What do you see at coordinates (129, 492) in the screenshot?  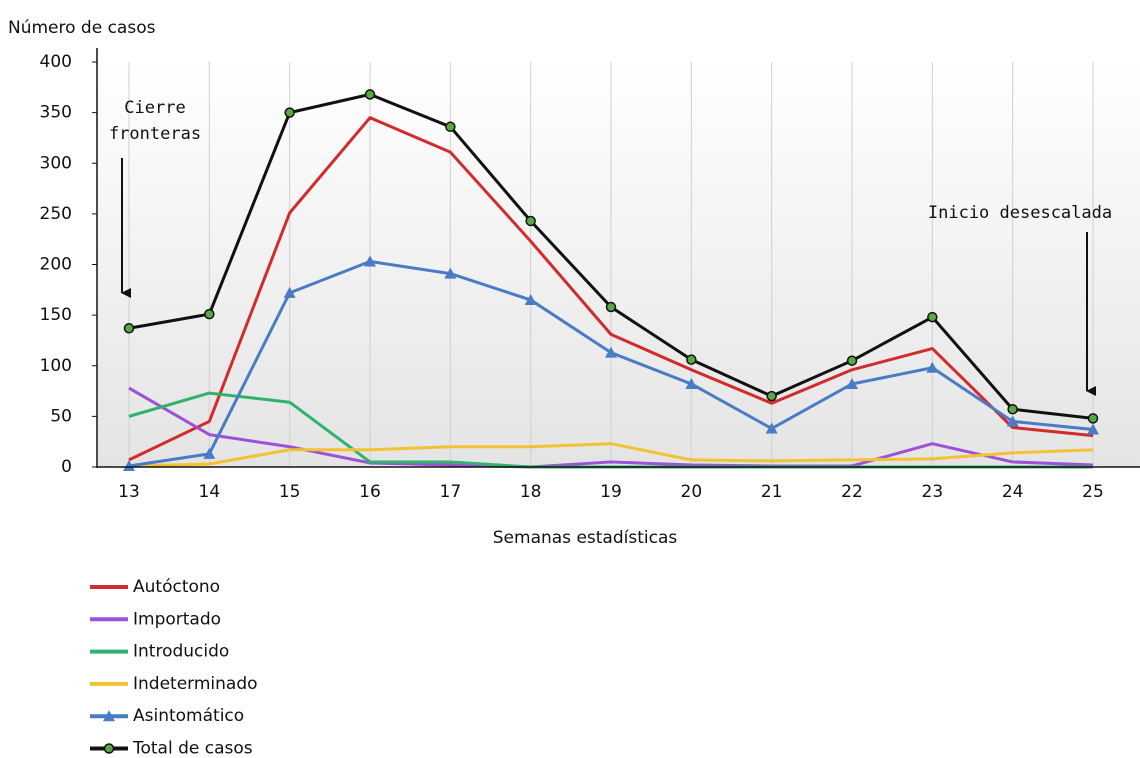 I see `x-tick-label: 13` at bounding box center [129, 492].